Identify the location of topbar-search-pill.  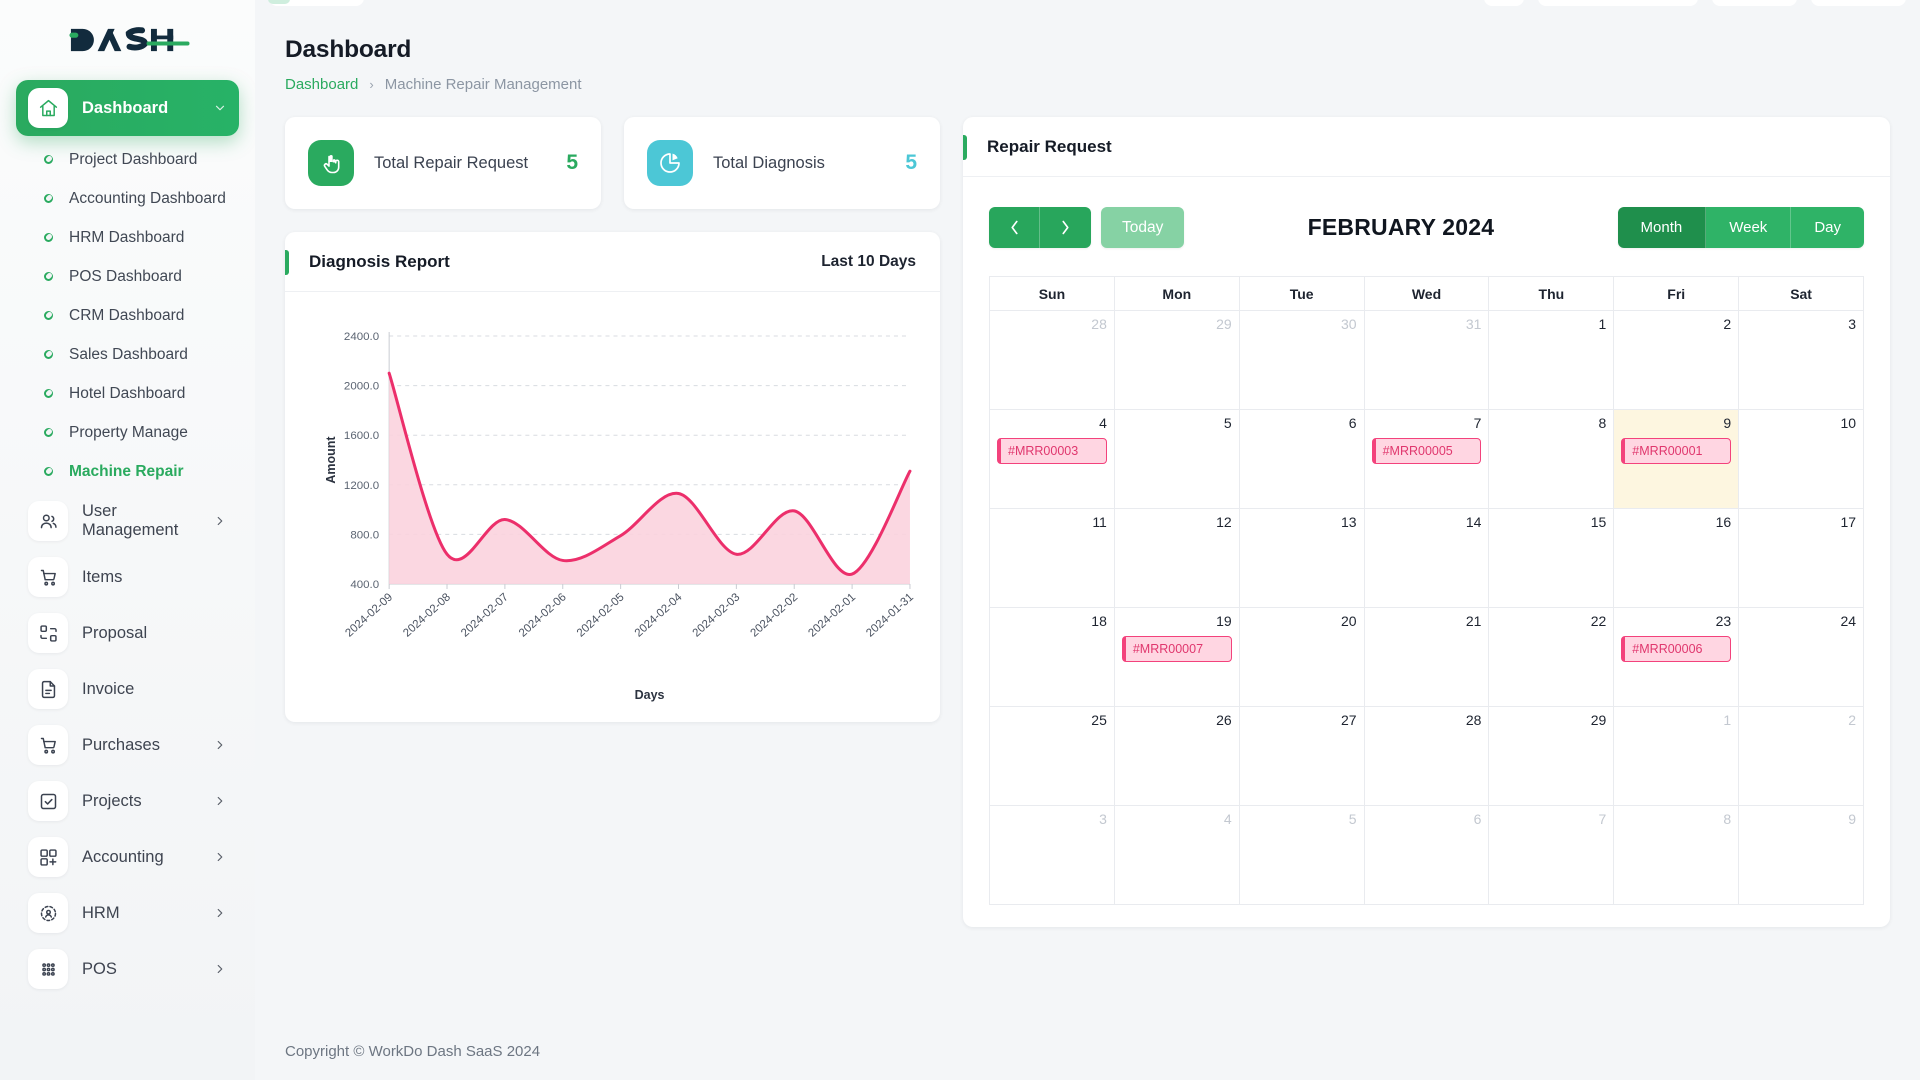
(316, 3).